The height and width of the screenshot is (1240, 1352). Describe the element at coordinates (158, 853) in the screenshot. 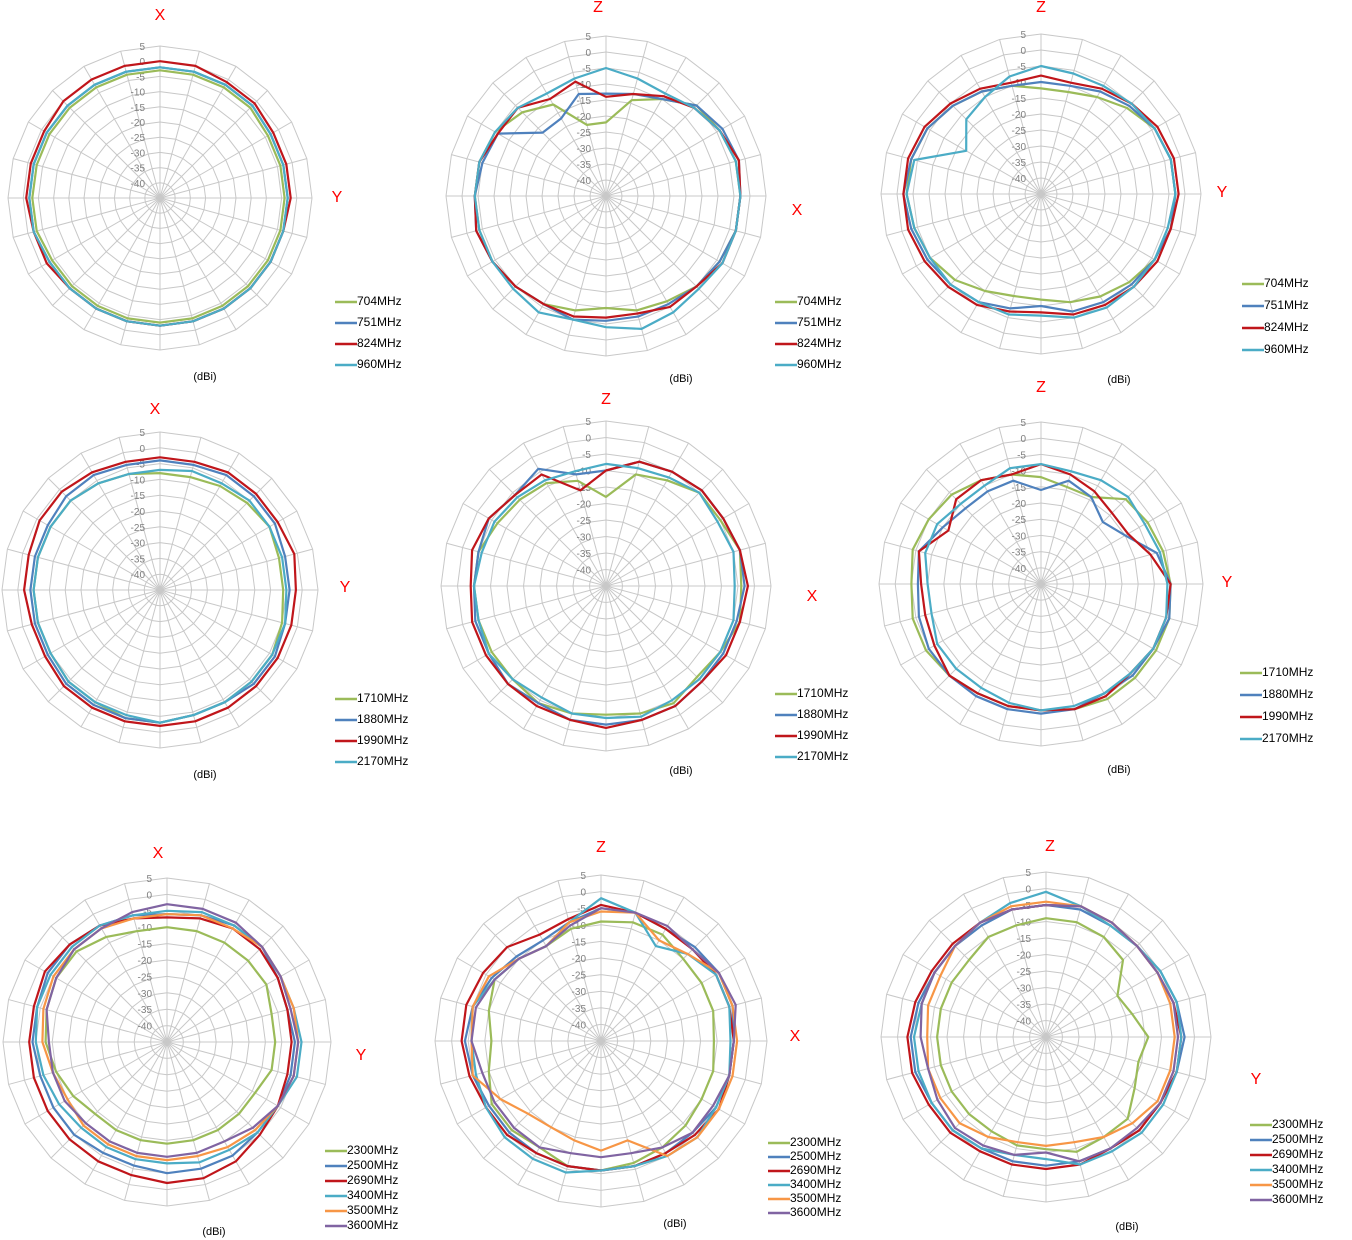

I see `top-axis-label: X` at that location.